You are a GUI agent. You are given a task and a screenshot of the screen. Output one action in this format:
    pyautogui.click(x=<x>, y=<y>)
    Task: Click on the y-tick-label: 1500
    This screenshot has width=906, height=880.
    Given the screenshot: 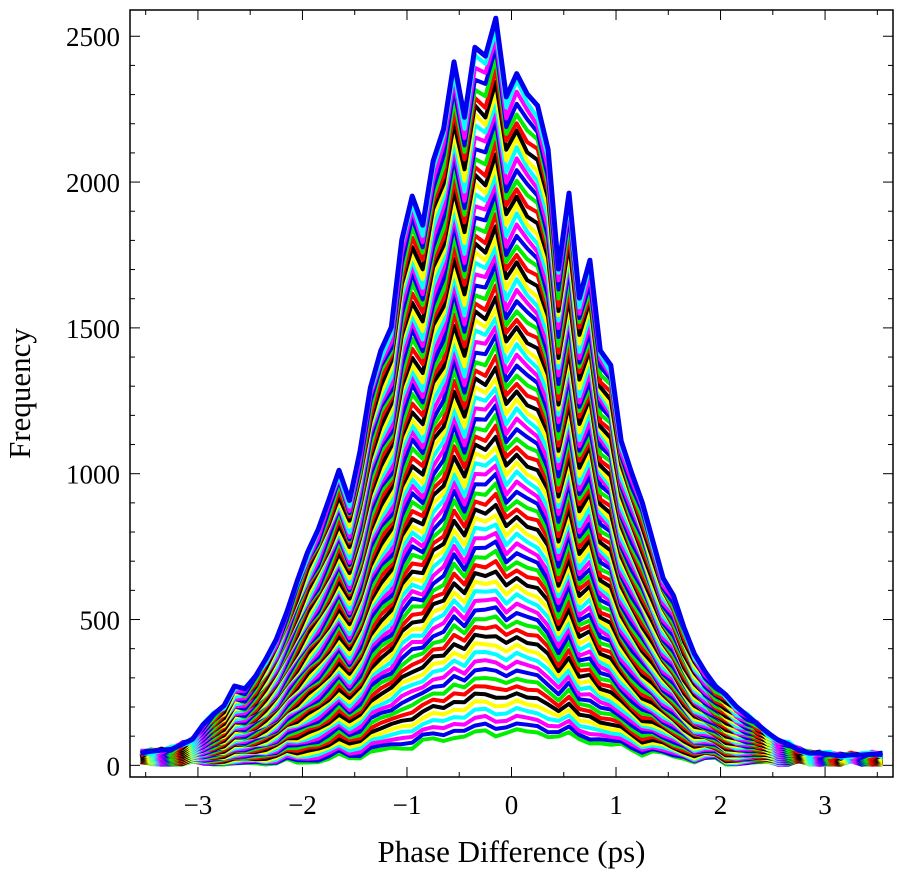 What is the action you would take?
    pyautogui.click(x=93, y=329)
    